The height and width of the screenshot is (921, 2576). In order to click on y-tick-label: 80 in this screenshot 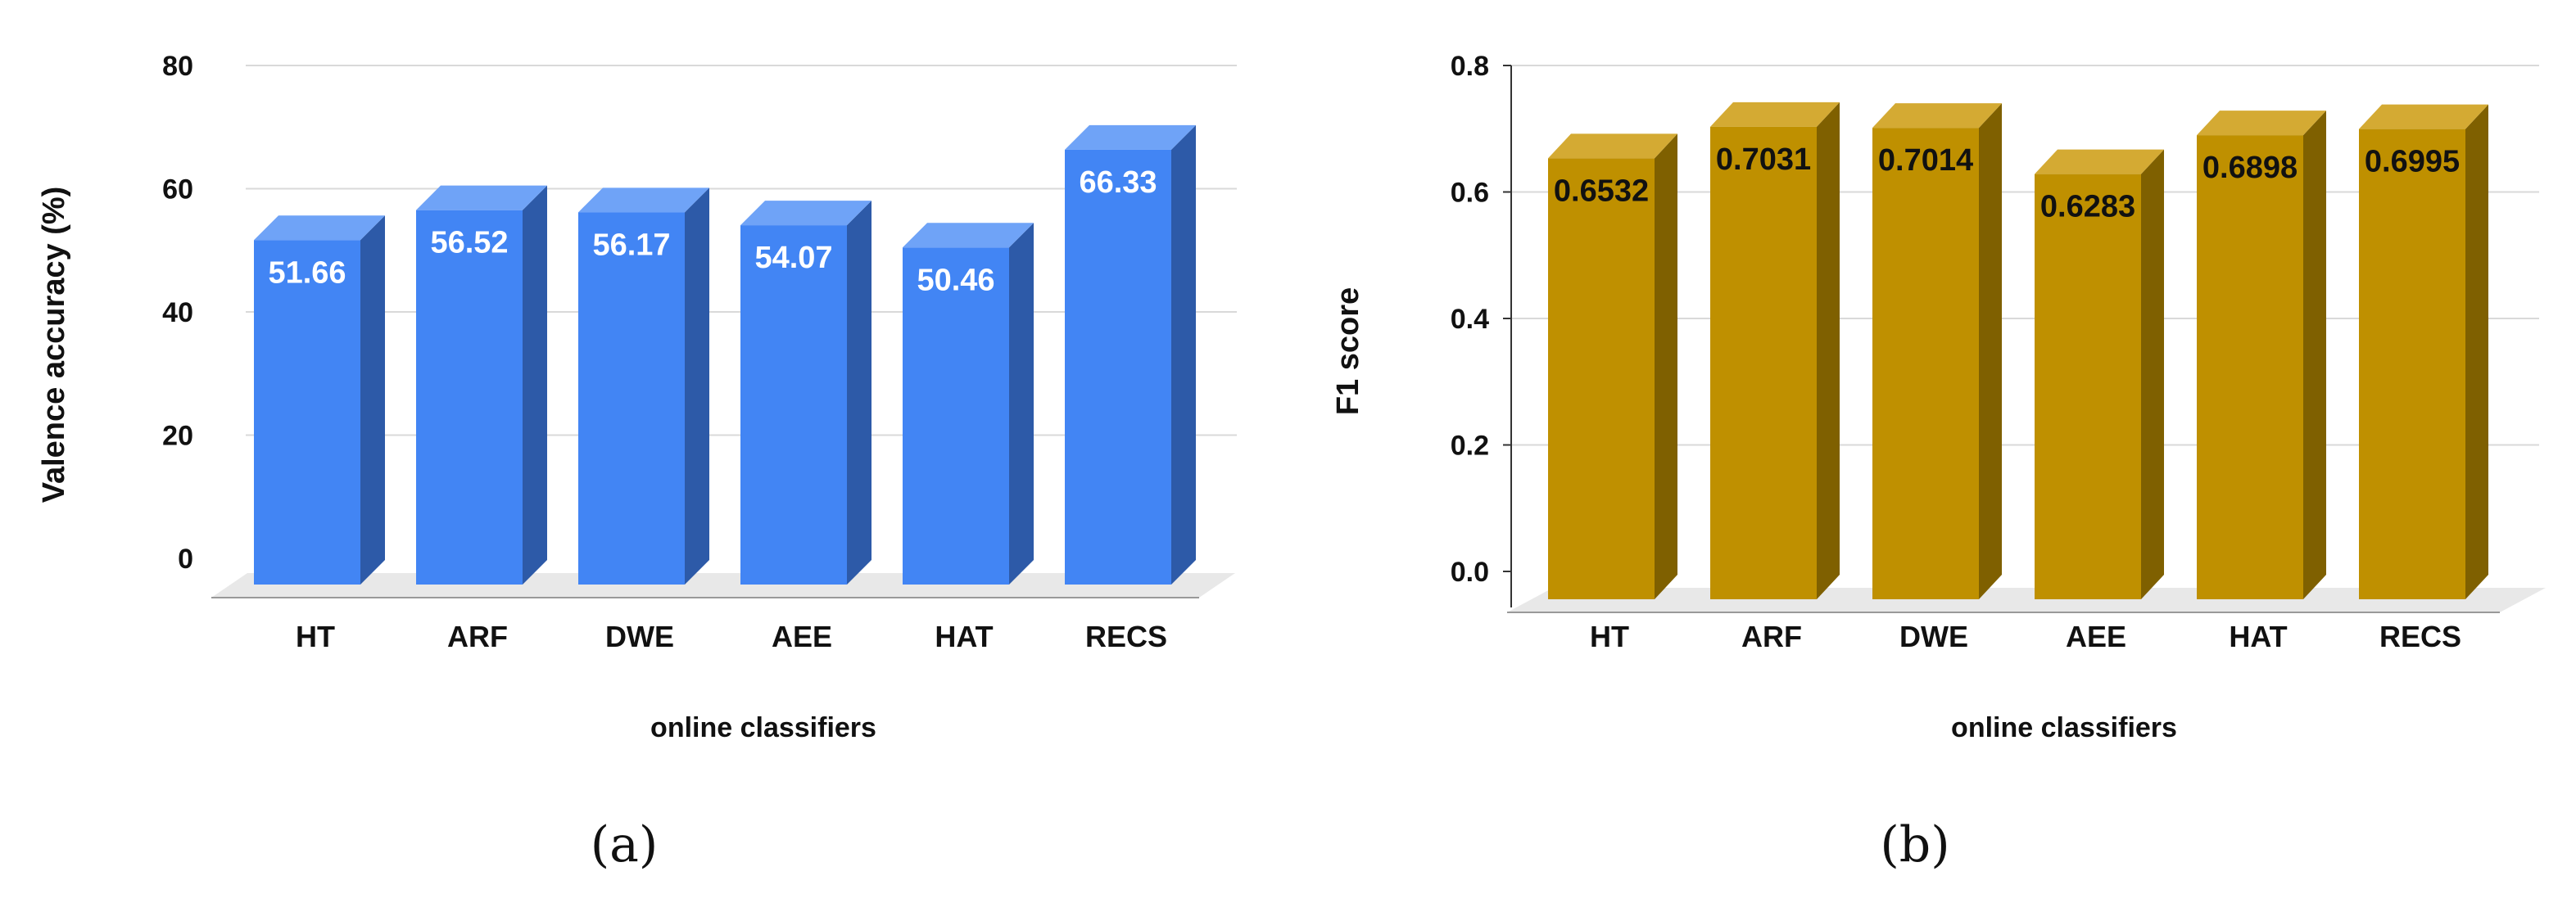, I will do `click(177, 66)`.